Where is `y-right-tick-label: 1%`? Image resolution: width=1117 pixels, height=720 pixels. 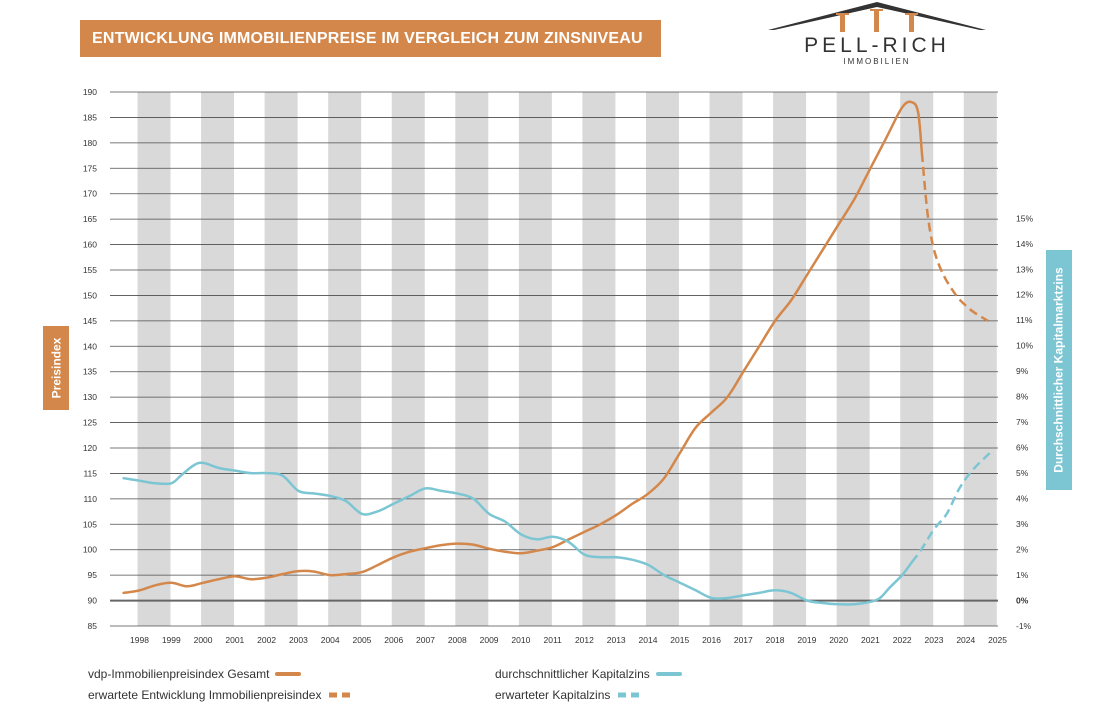 y-right-tick-label: 1% is located at coordinates (1022, 575).